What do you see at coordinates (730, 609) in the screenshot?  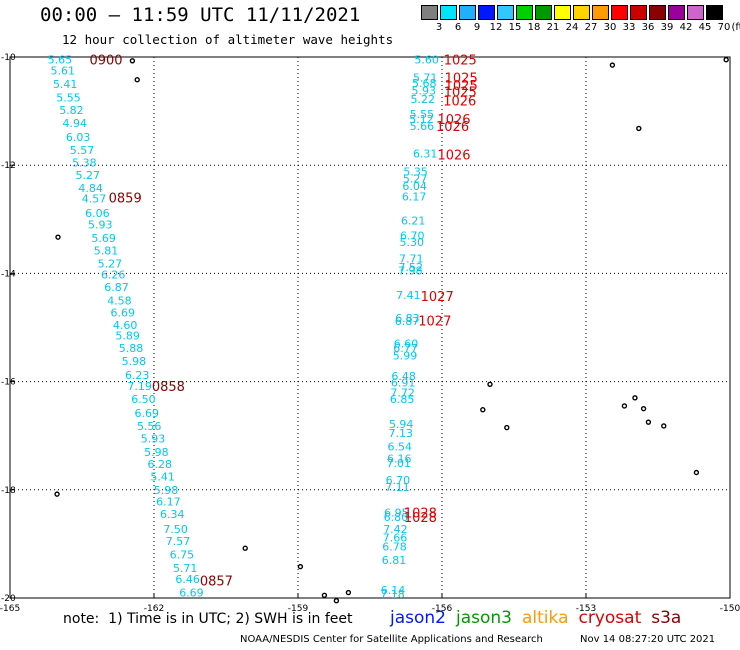 I see `longitude-tick-label: -150` at bounding box center [730, 609].